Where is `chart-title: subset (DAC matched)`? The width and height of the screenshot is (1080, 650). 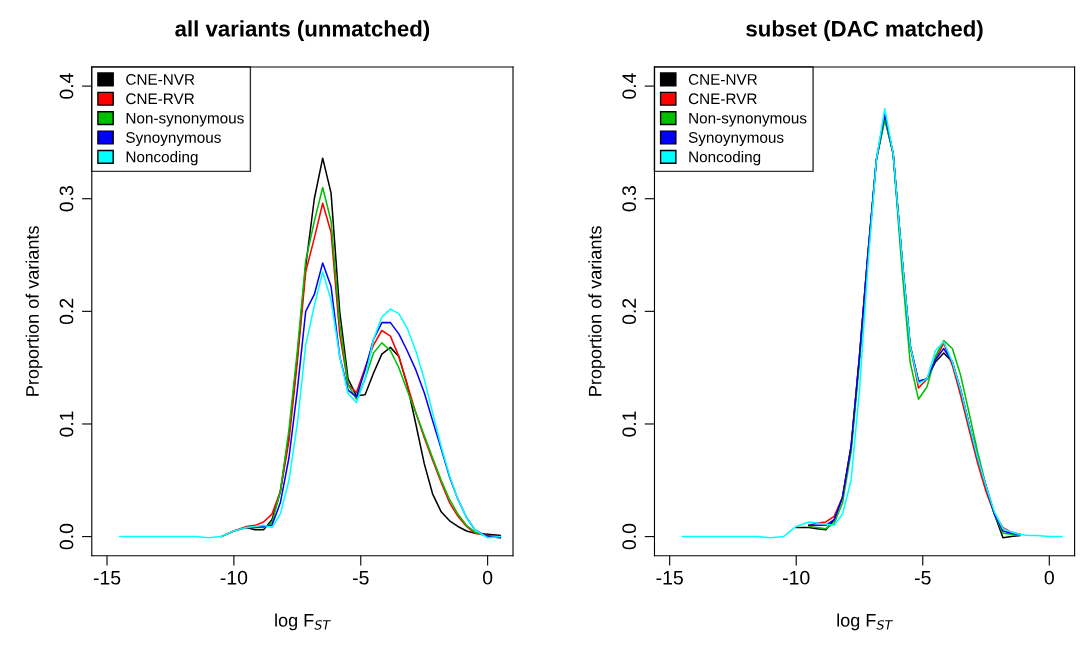
chart-title: subset (DAC matched) is located at coordinates (864, 31).